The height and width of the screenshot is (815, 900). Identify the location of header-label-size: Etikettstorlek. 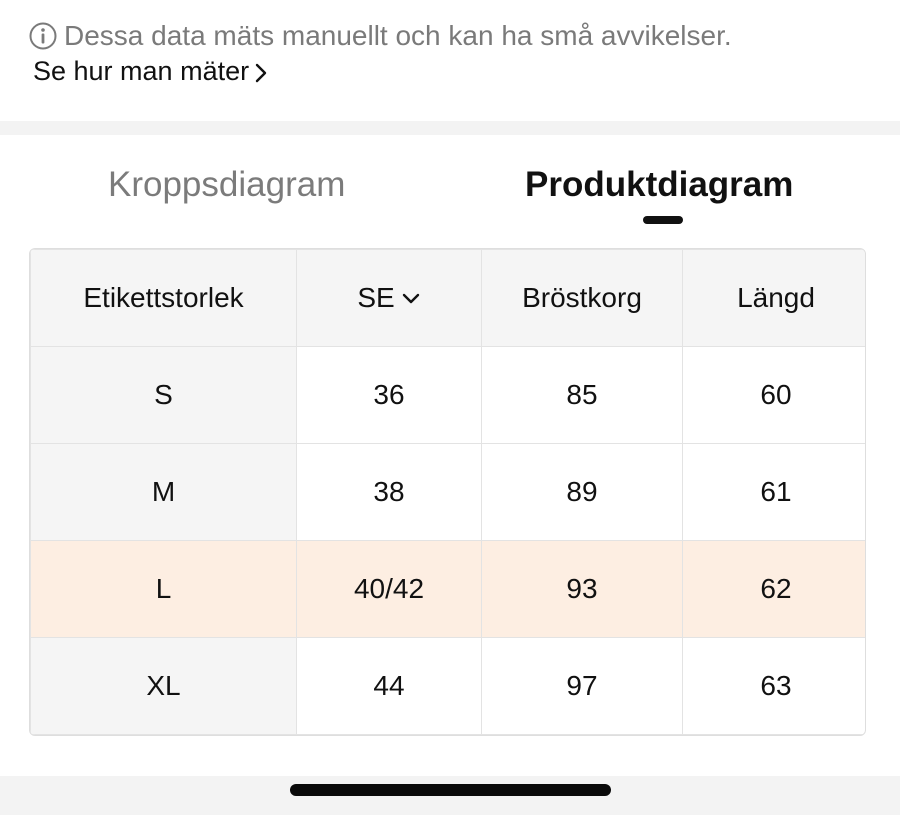
(163, 298).